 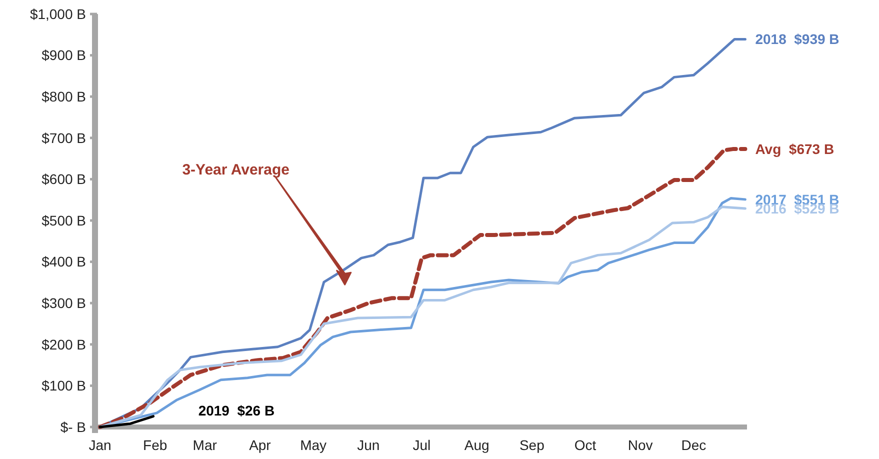 What do you see at coordinates (532, 445) in the screenshot?
I see `x-tick-label: Sep` at bounding box center [532, 445].